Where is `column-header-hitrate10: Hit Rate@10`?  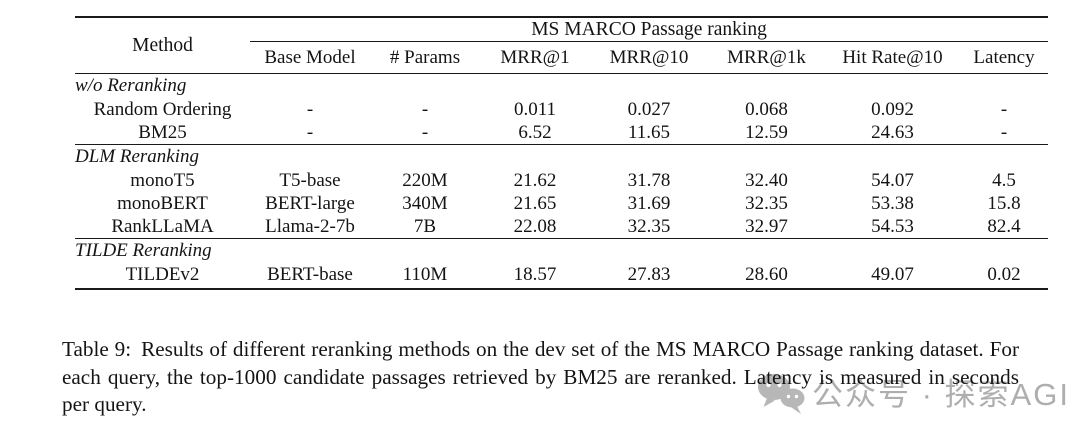
column-header-hitrate10: Hit Rate@10 is located at coordinates (892, 57).